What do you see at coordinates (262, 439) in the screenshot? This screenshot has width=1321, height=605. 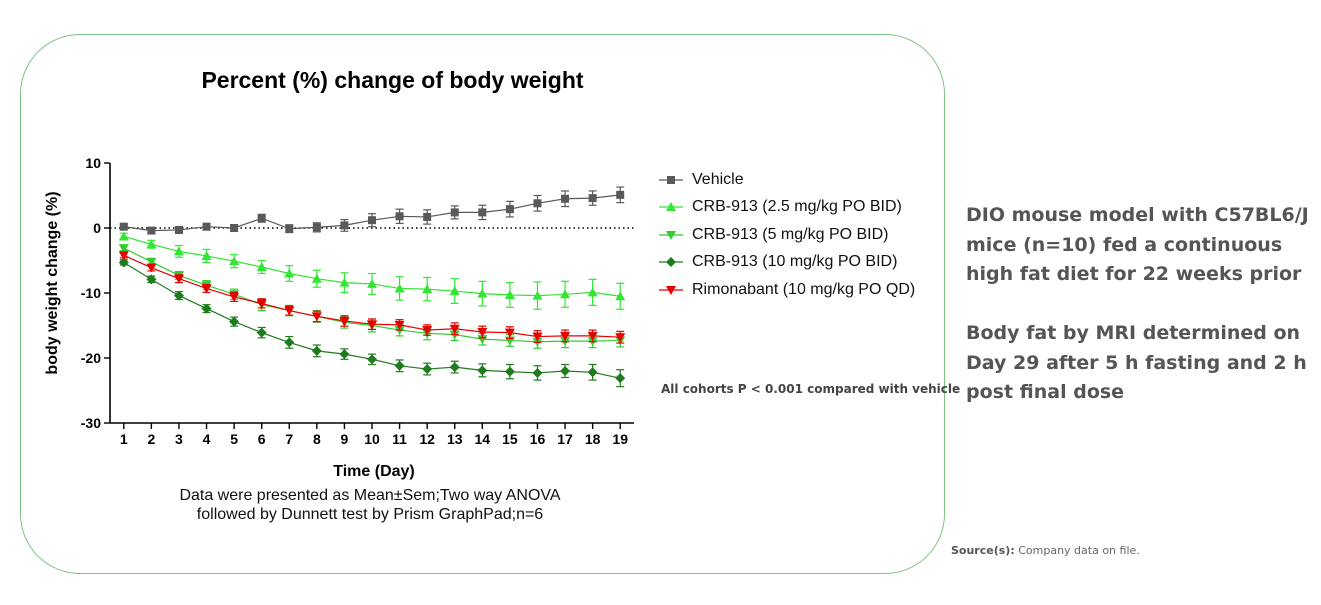 I see `x-tick-label: 6` at bounding box center [262, 439].